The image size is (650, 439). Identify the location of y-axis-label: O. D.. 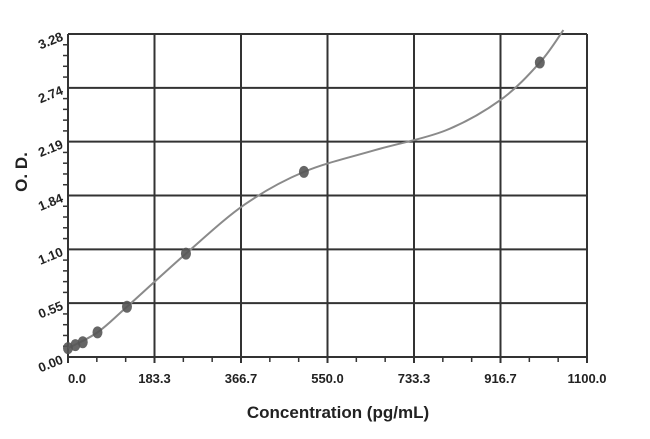
(21, 172).